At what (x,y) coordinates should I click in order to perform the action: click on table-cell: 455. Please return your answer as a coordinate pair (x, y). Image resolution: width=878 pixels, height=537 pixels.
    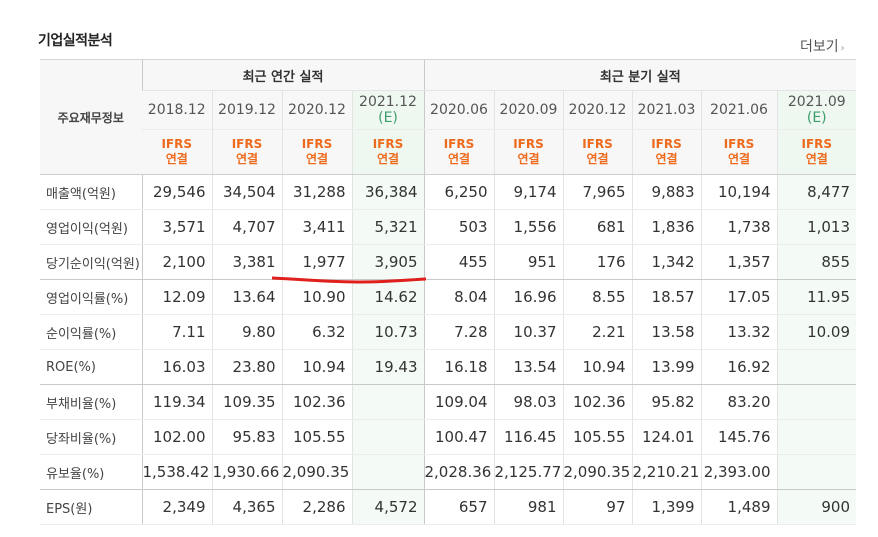
    Looking at the image, I should click on (458, 262).